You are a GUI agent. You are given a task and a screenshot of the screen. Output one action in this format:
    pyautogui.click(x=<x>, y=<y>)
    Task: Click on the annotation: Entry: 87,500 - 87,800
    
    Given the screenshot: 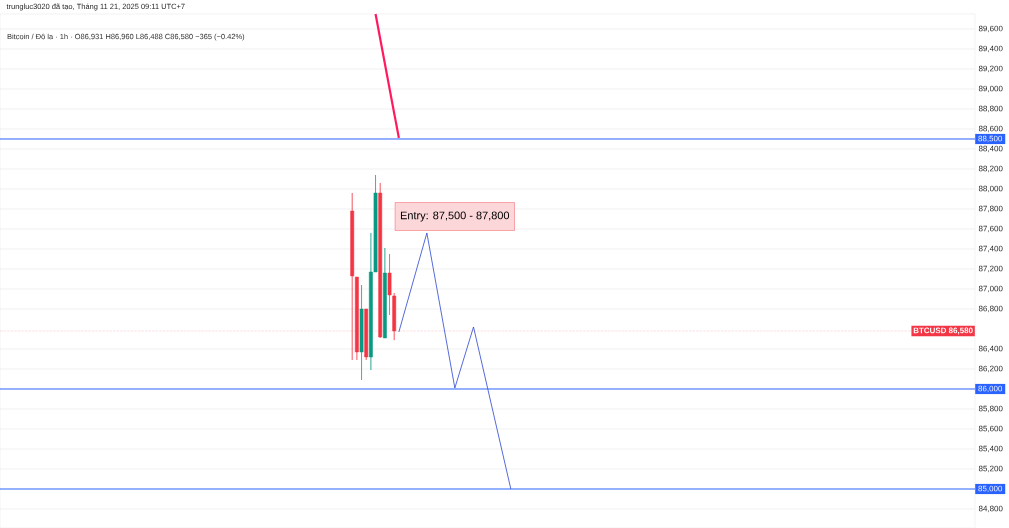 What is the action you would take?
    pyautogui.click(x=455, y=216)
    